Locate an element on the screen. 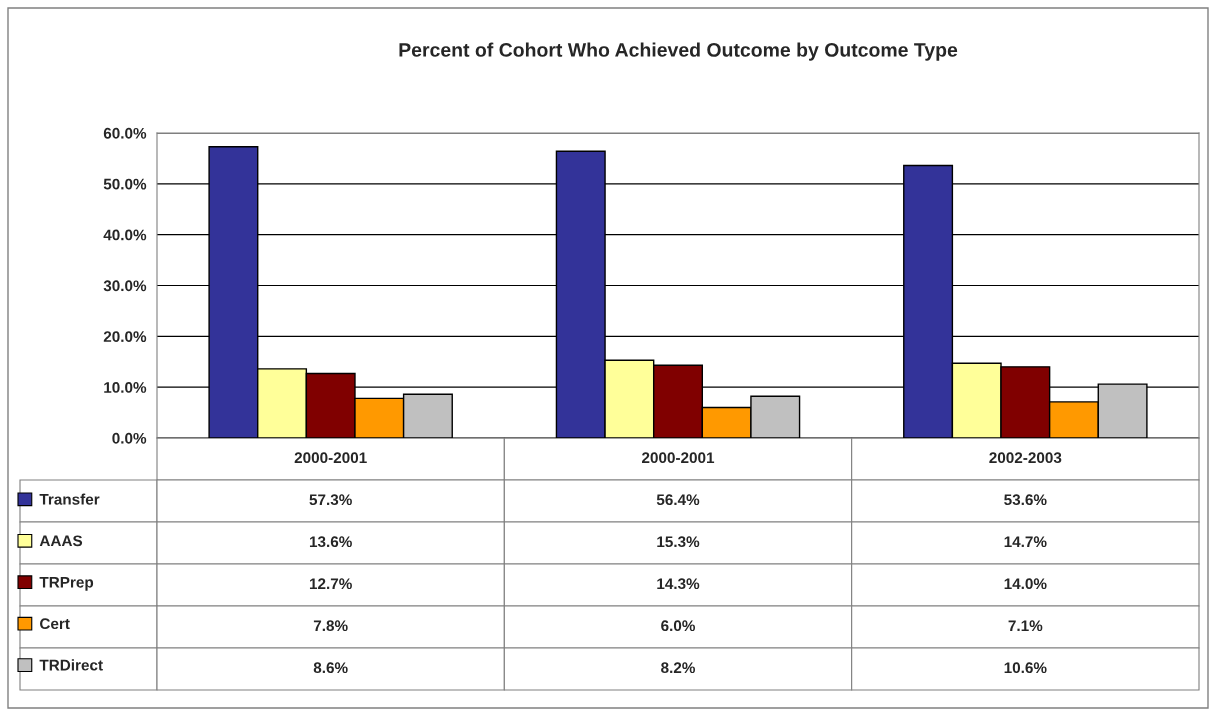  data-label: 13.6% is located at coordinates (330, 542).